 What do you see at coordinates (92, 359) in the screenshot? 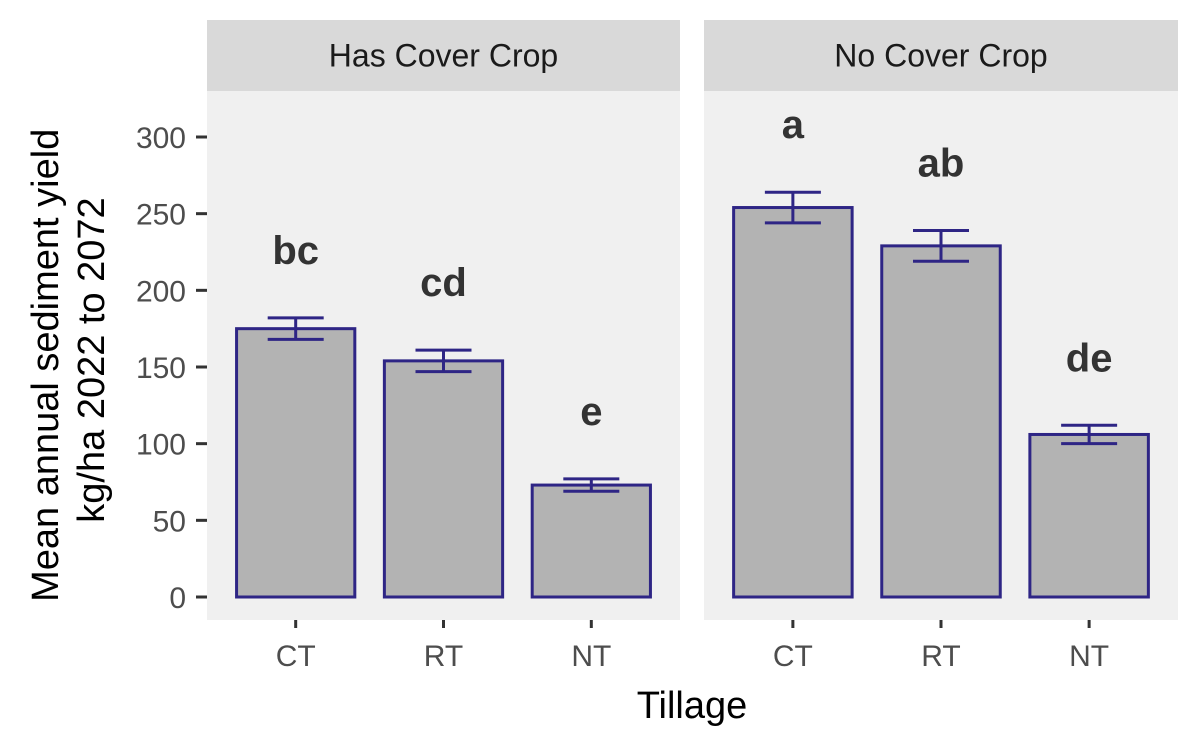
I see `y-axis-title-line-2: kg/ha 2022 to 2072` at bounding box center [92, 359].